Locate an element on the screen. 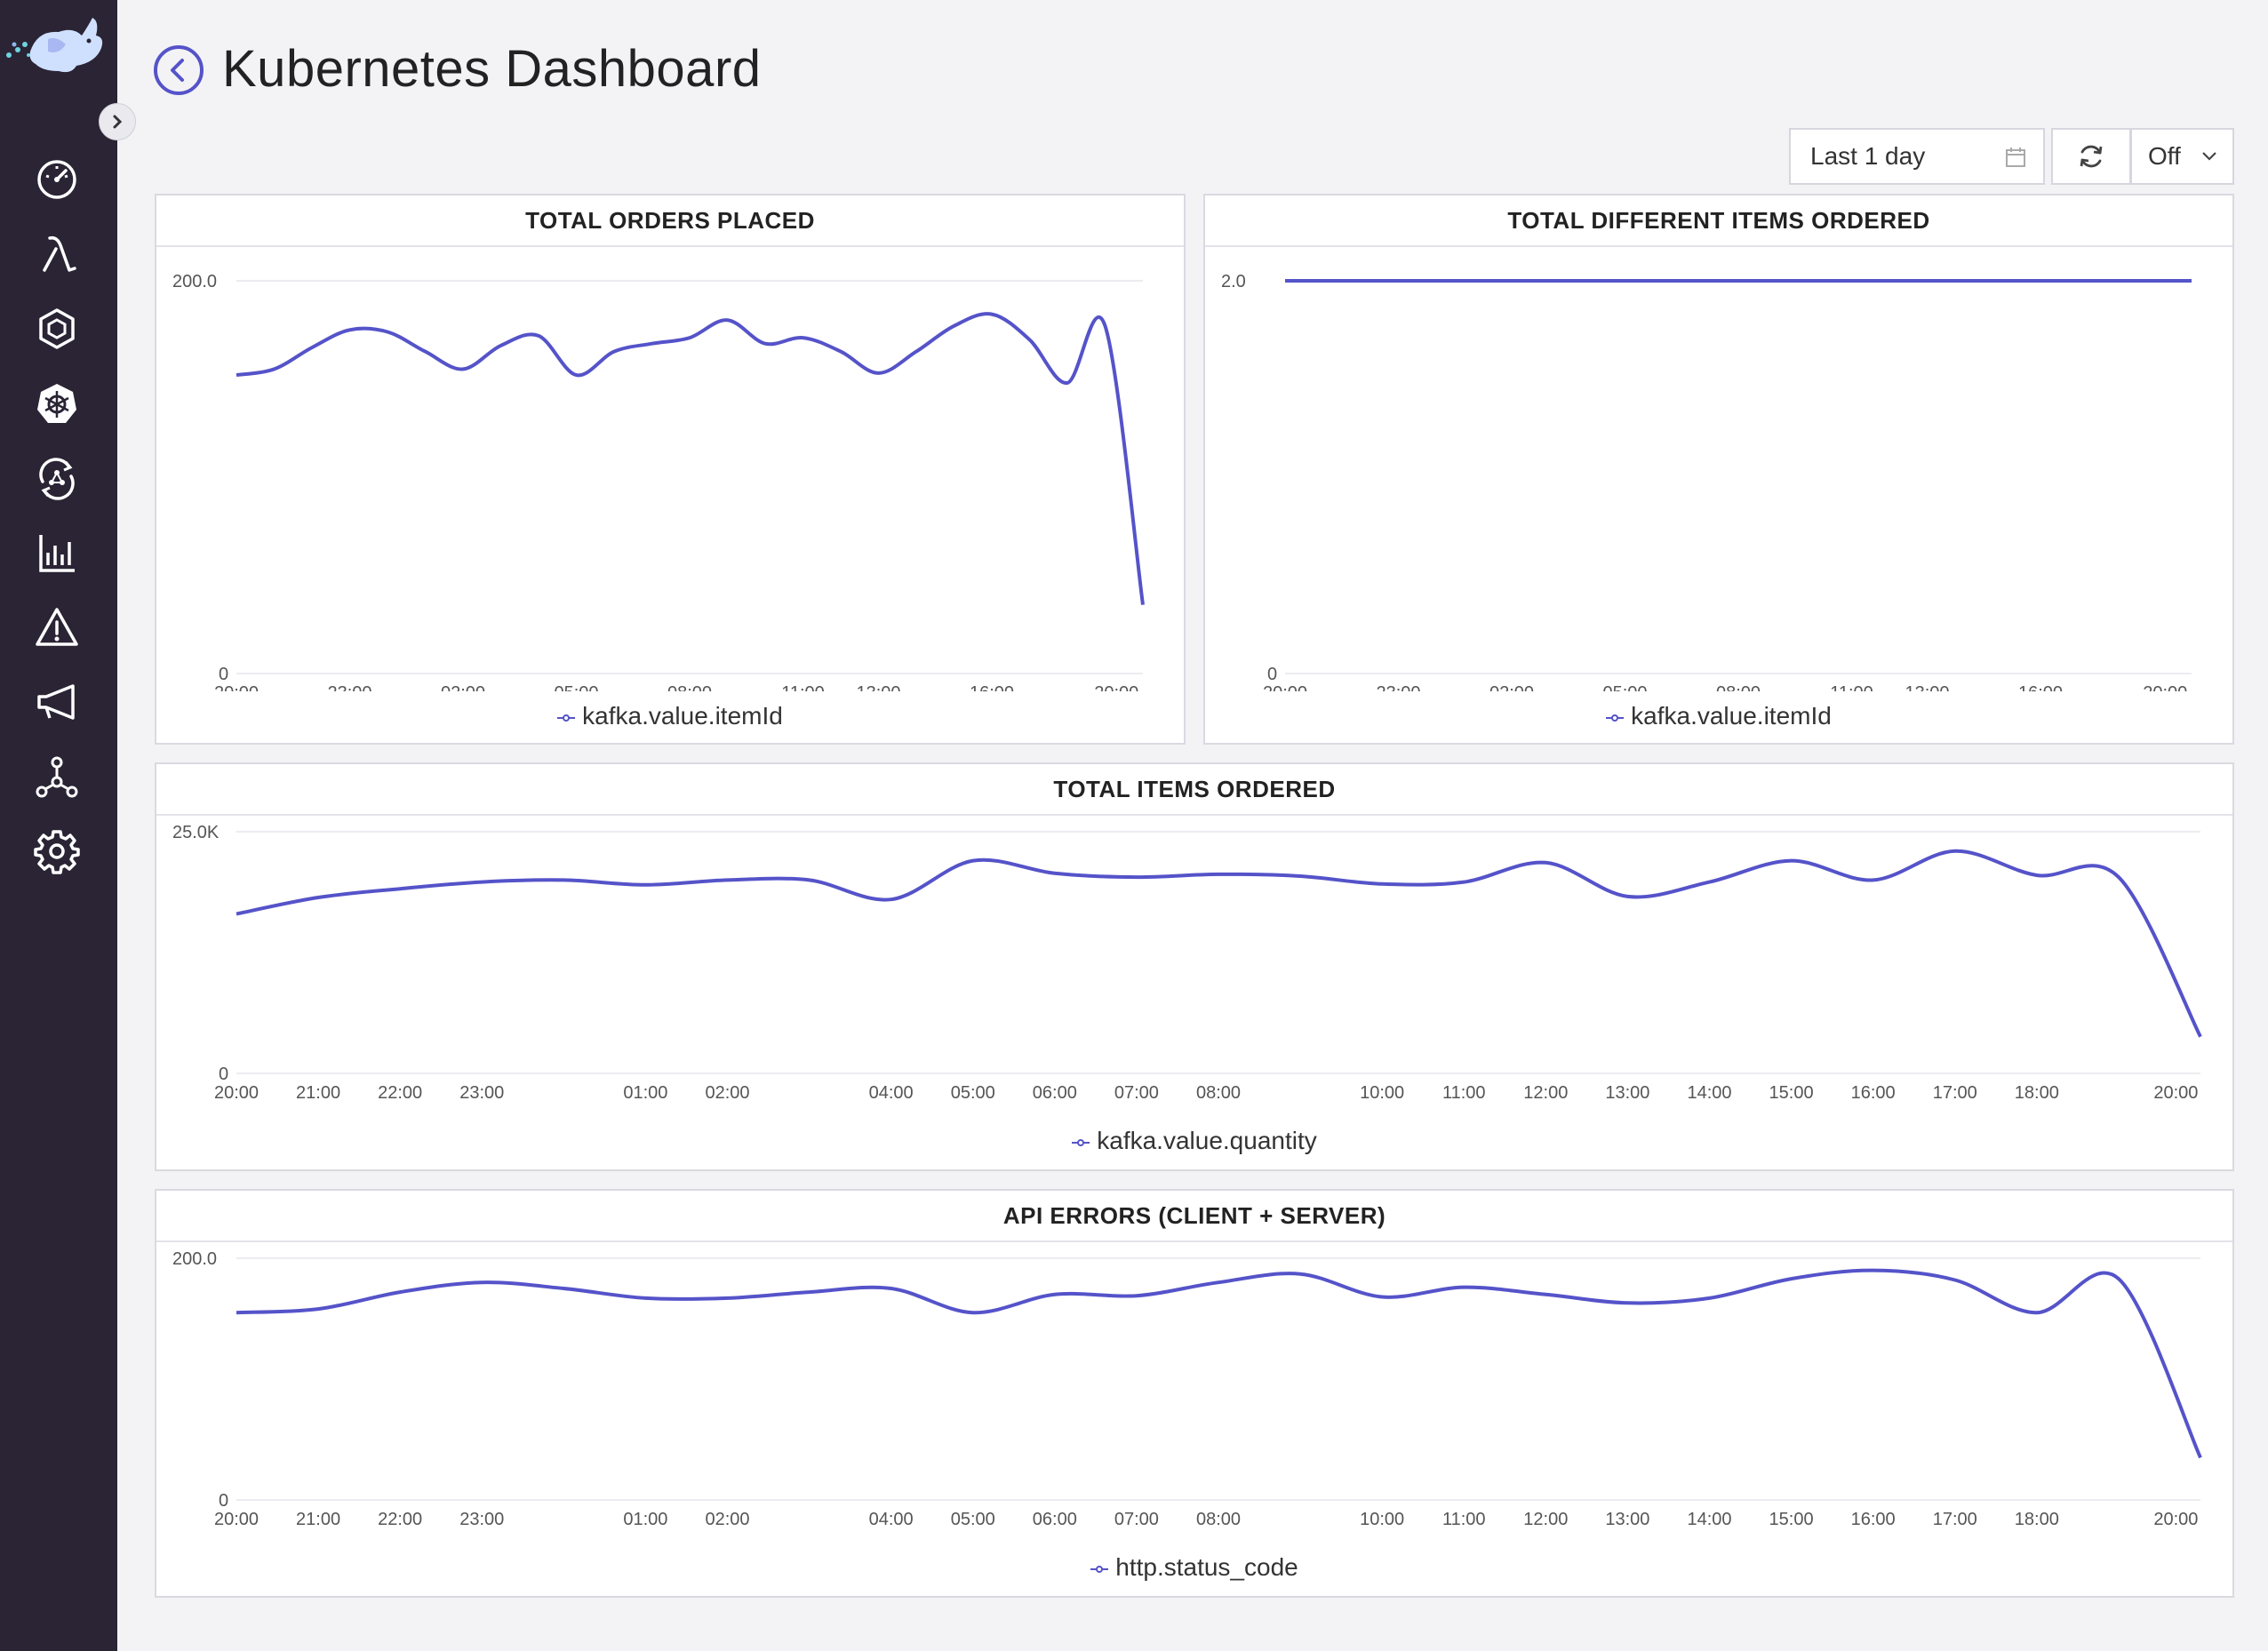 Image resolution: width=2268 pixels, height=1651 pixels. graph-nodes-icon is located at coordinates (57, 777).